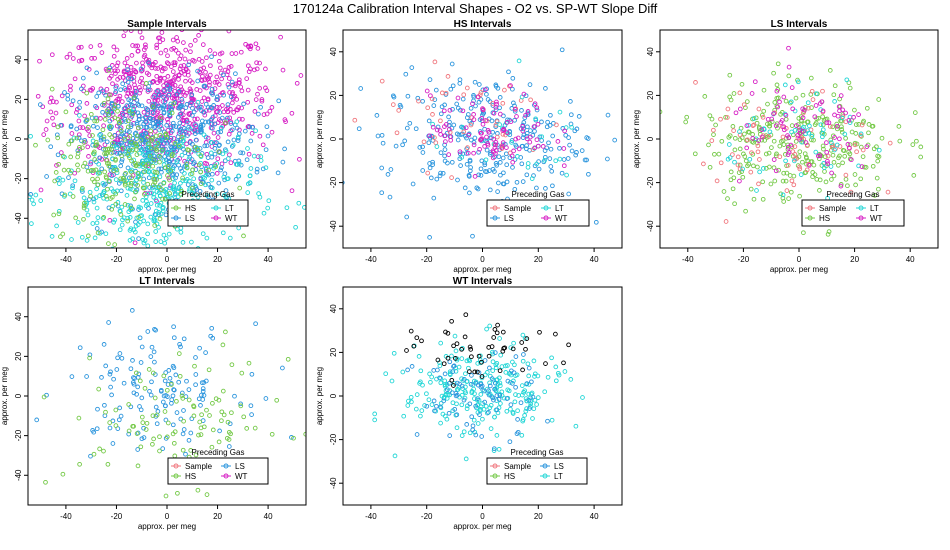 The height and width of the screenshot is (550, 950). I want to click on points-layer, so click(478, 389).